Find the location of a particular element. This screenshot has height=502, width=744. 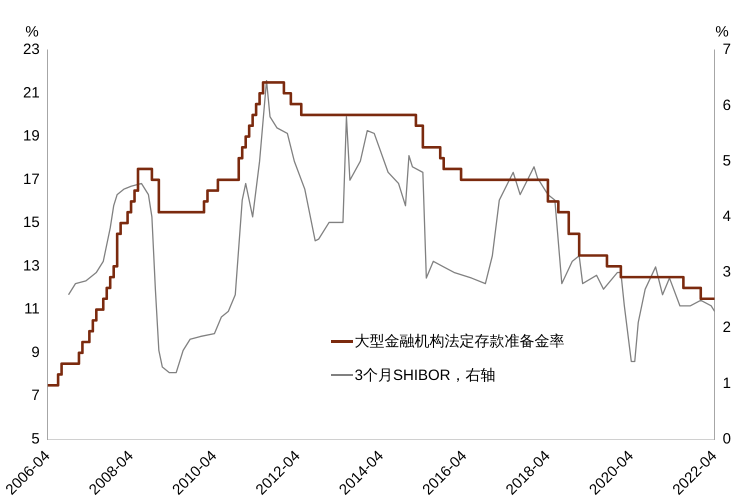

legend-label: 大型金融机构法定存款准备金率 is located at coordinates (459, 341).